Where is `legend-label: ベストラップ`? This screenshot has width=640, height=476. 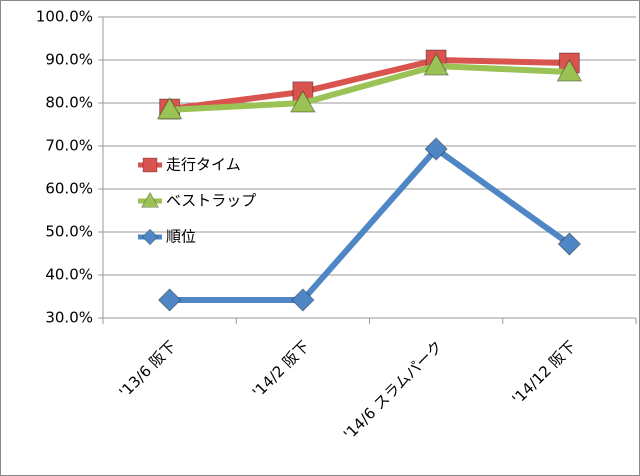
legend-label: ベストラップ is located at coordinates (211, 201).